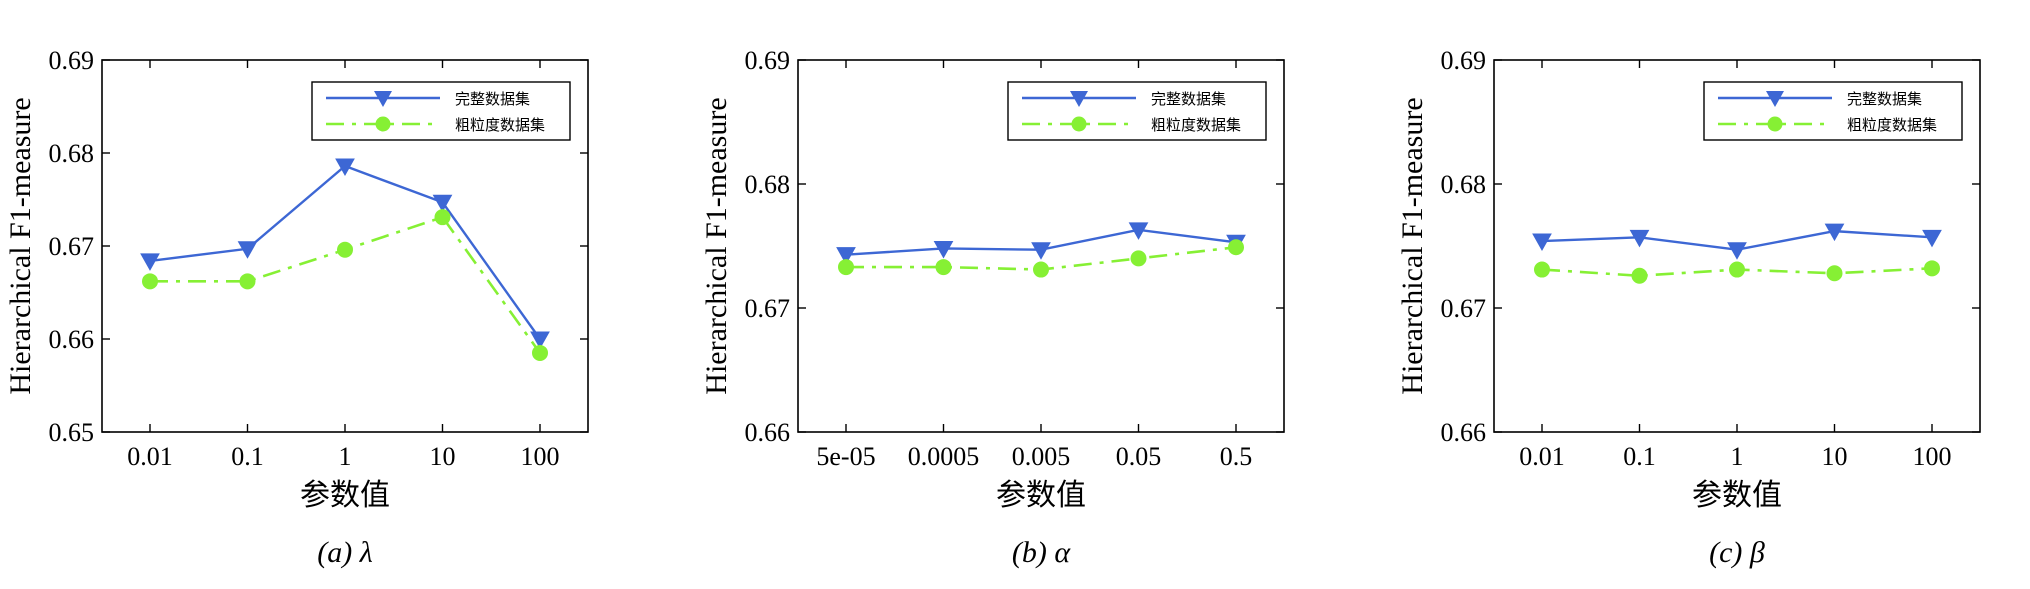 The height and width of the screenshot is (589, 2030). I want to click on panel-caption: (a) λ, so click(344, 552).